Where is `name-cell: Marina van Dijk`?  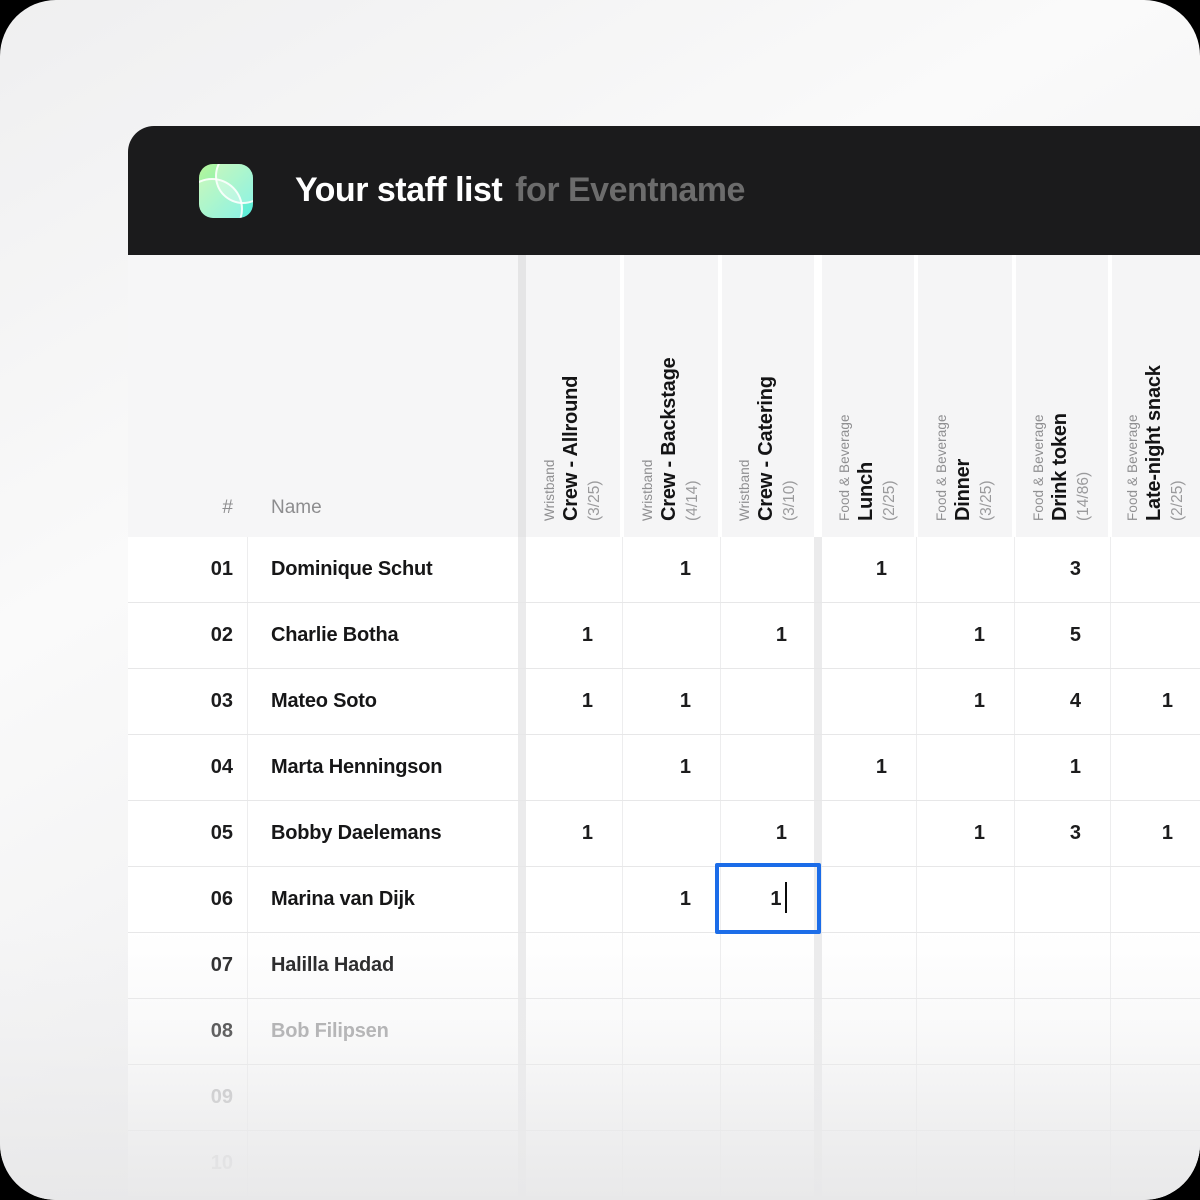
name-cell: Marina van Dijk is located at coordinates (343, 899).